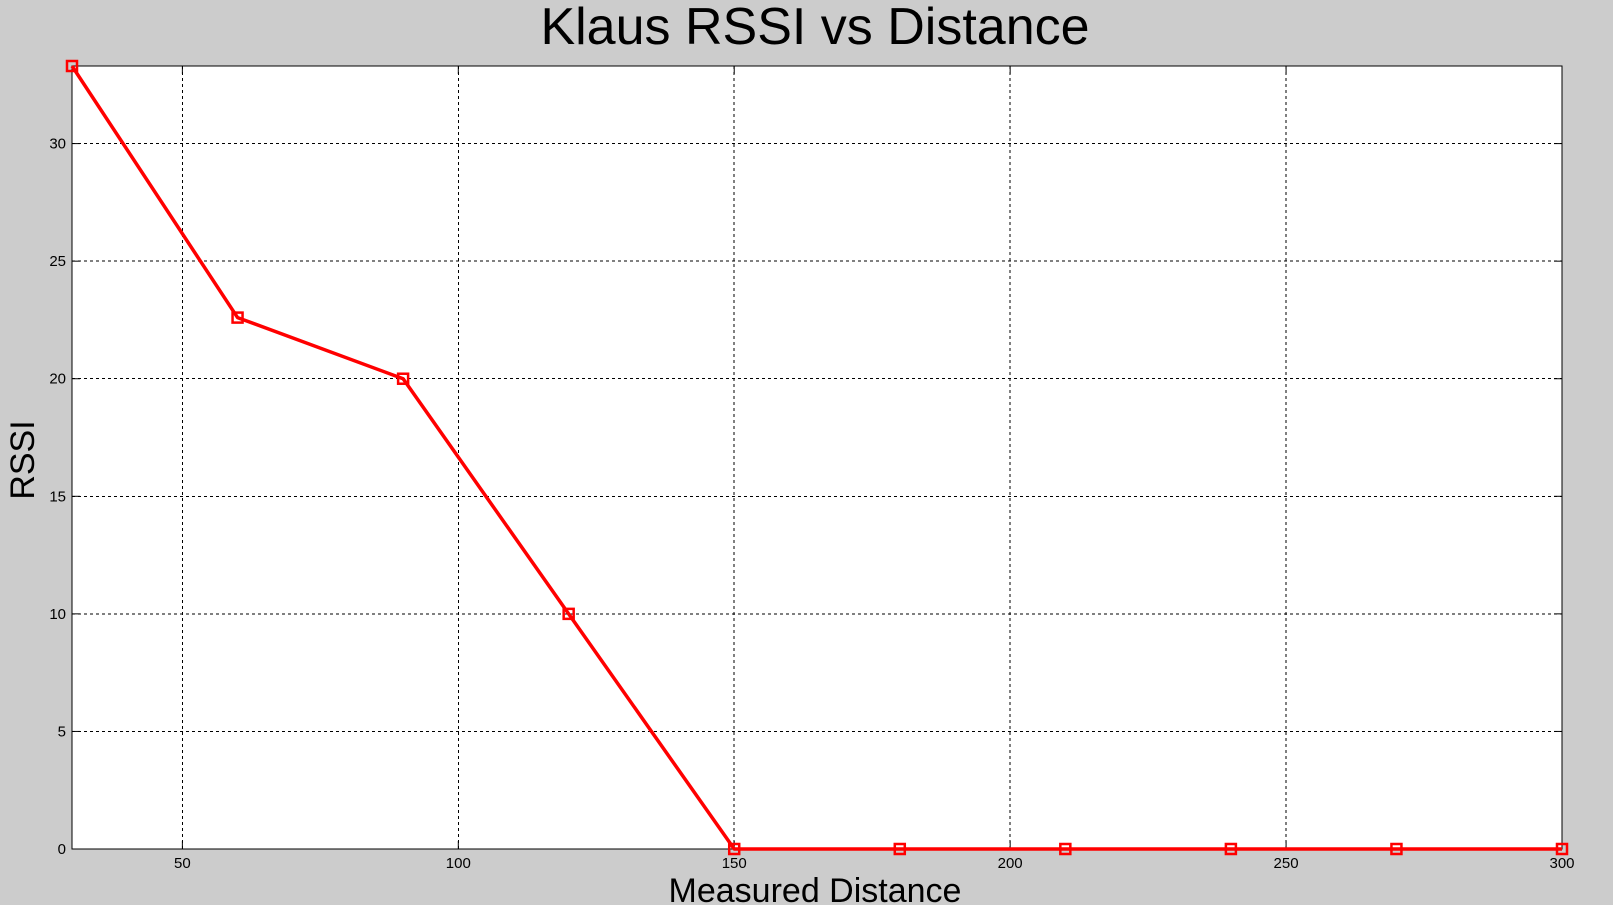 This screenshot has width=1613, height=905. What do you see at coordinates (458, 863) in the screenshot?
I see `x-tick-label: 100` at bounding box center [458, 863].